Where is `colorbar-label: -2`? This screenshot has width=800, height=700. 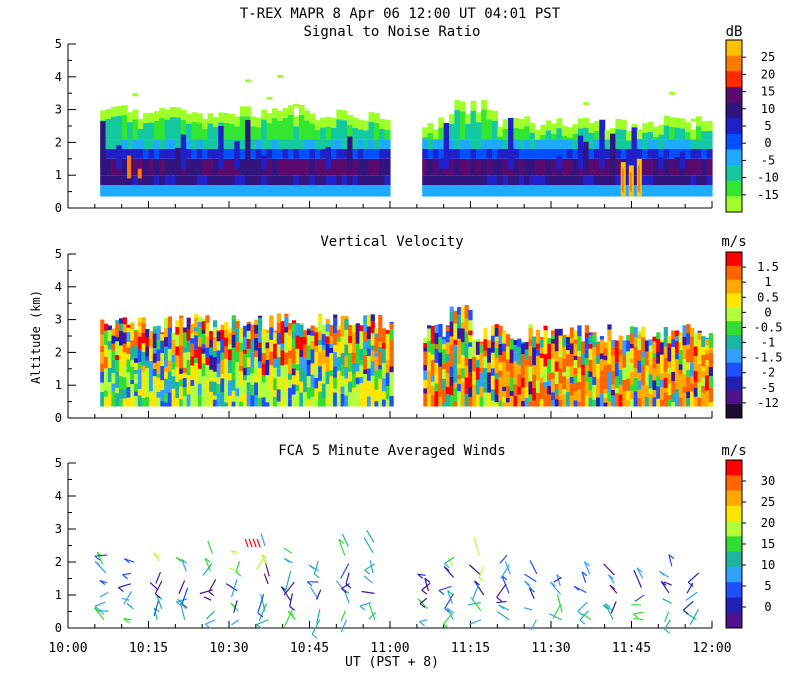 colorbar-label: -2 is located at coordinates (768, 373).